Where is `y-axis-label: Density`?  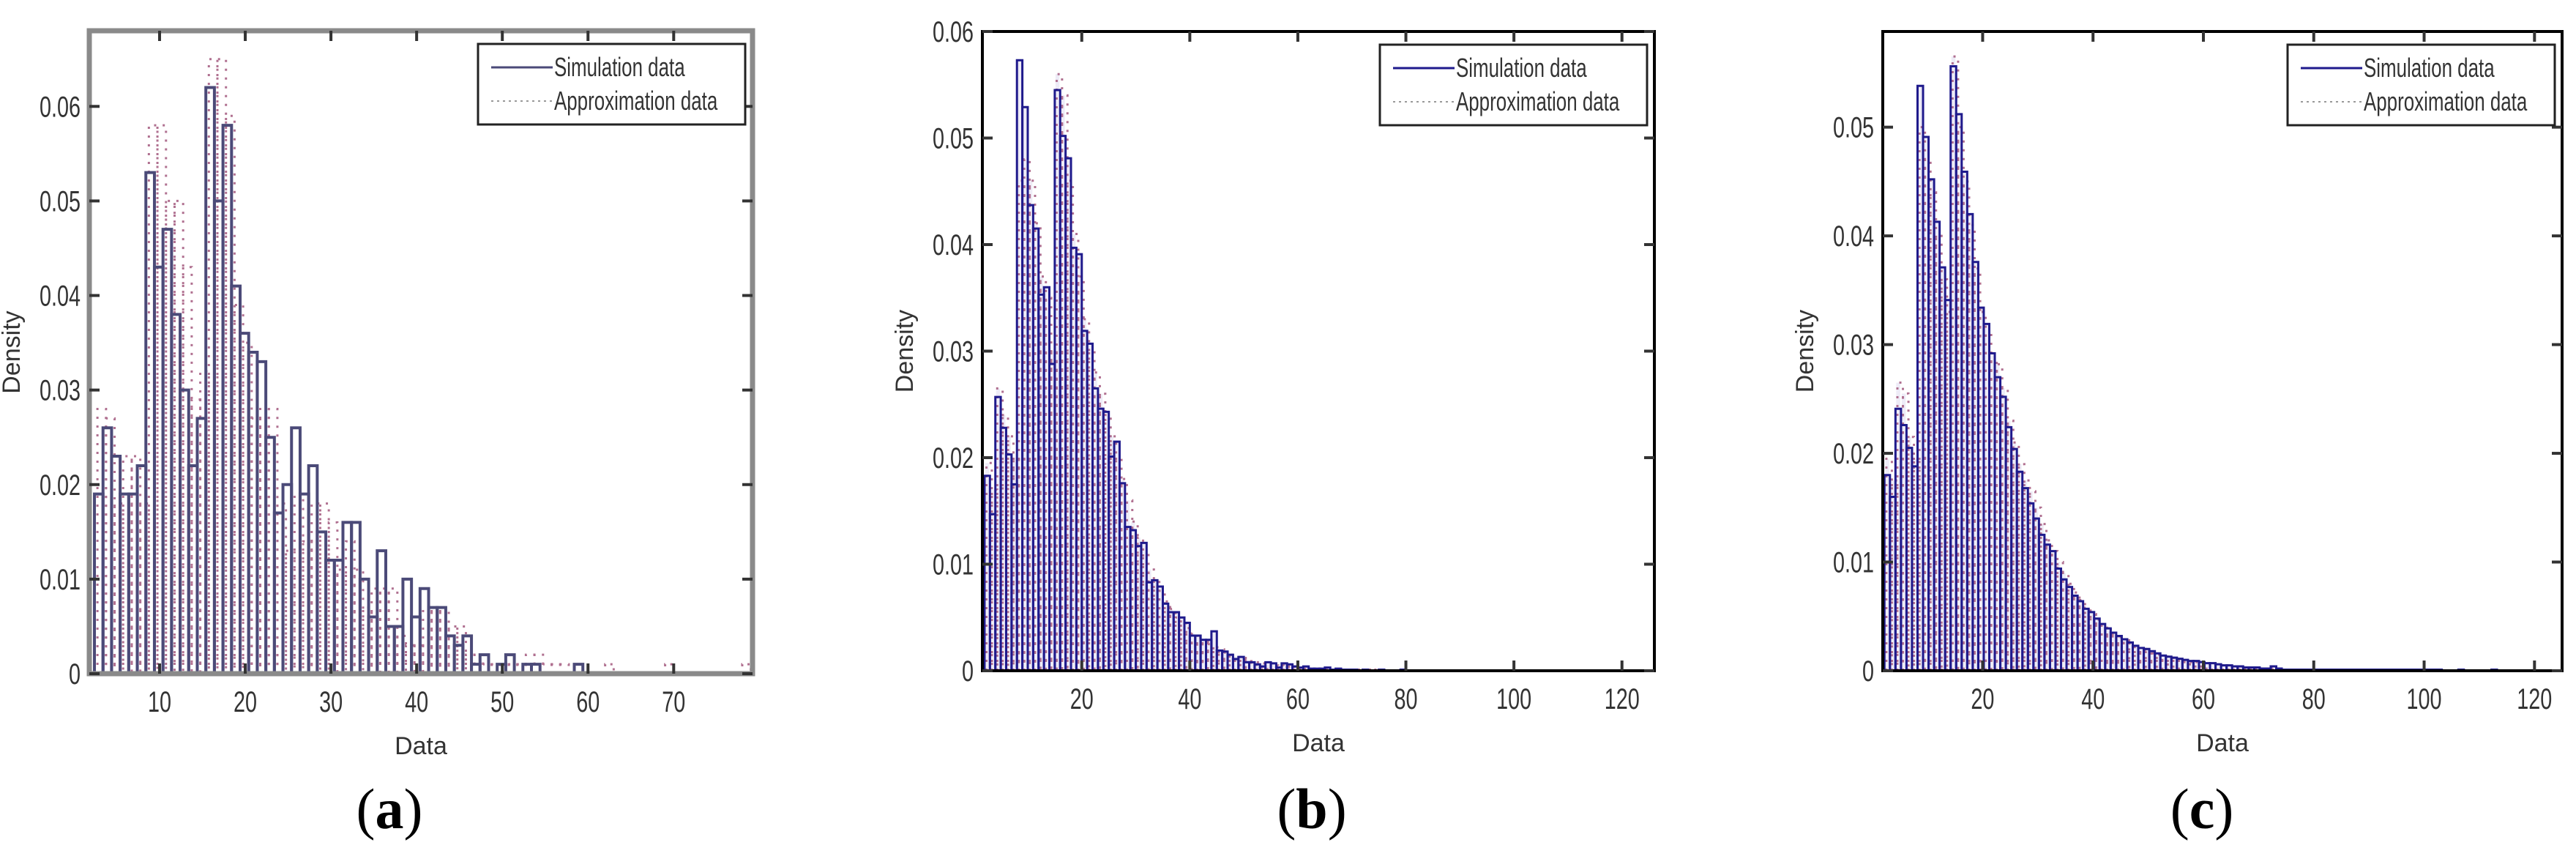
y-axis-label: Density is located at coordinates (1805, 351).